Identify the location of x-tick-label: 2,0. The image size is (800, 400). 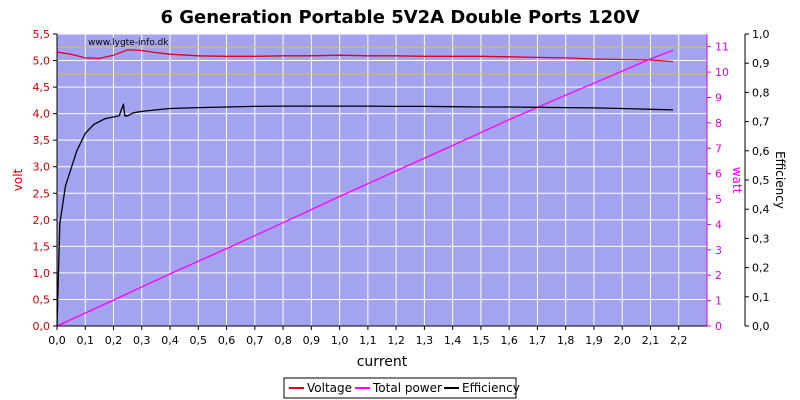
(622, 340).